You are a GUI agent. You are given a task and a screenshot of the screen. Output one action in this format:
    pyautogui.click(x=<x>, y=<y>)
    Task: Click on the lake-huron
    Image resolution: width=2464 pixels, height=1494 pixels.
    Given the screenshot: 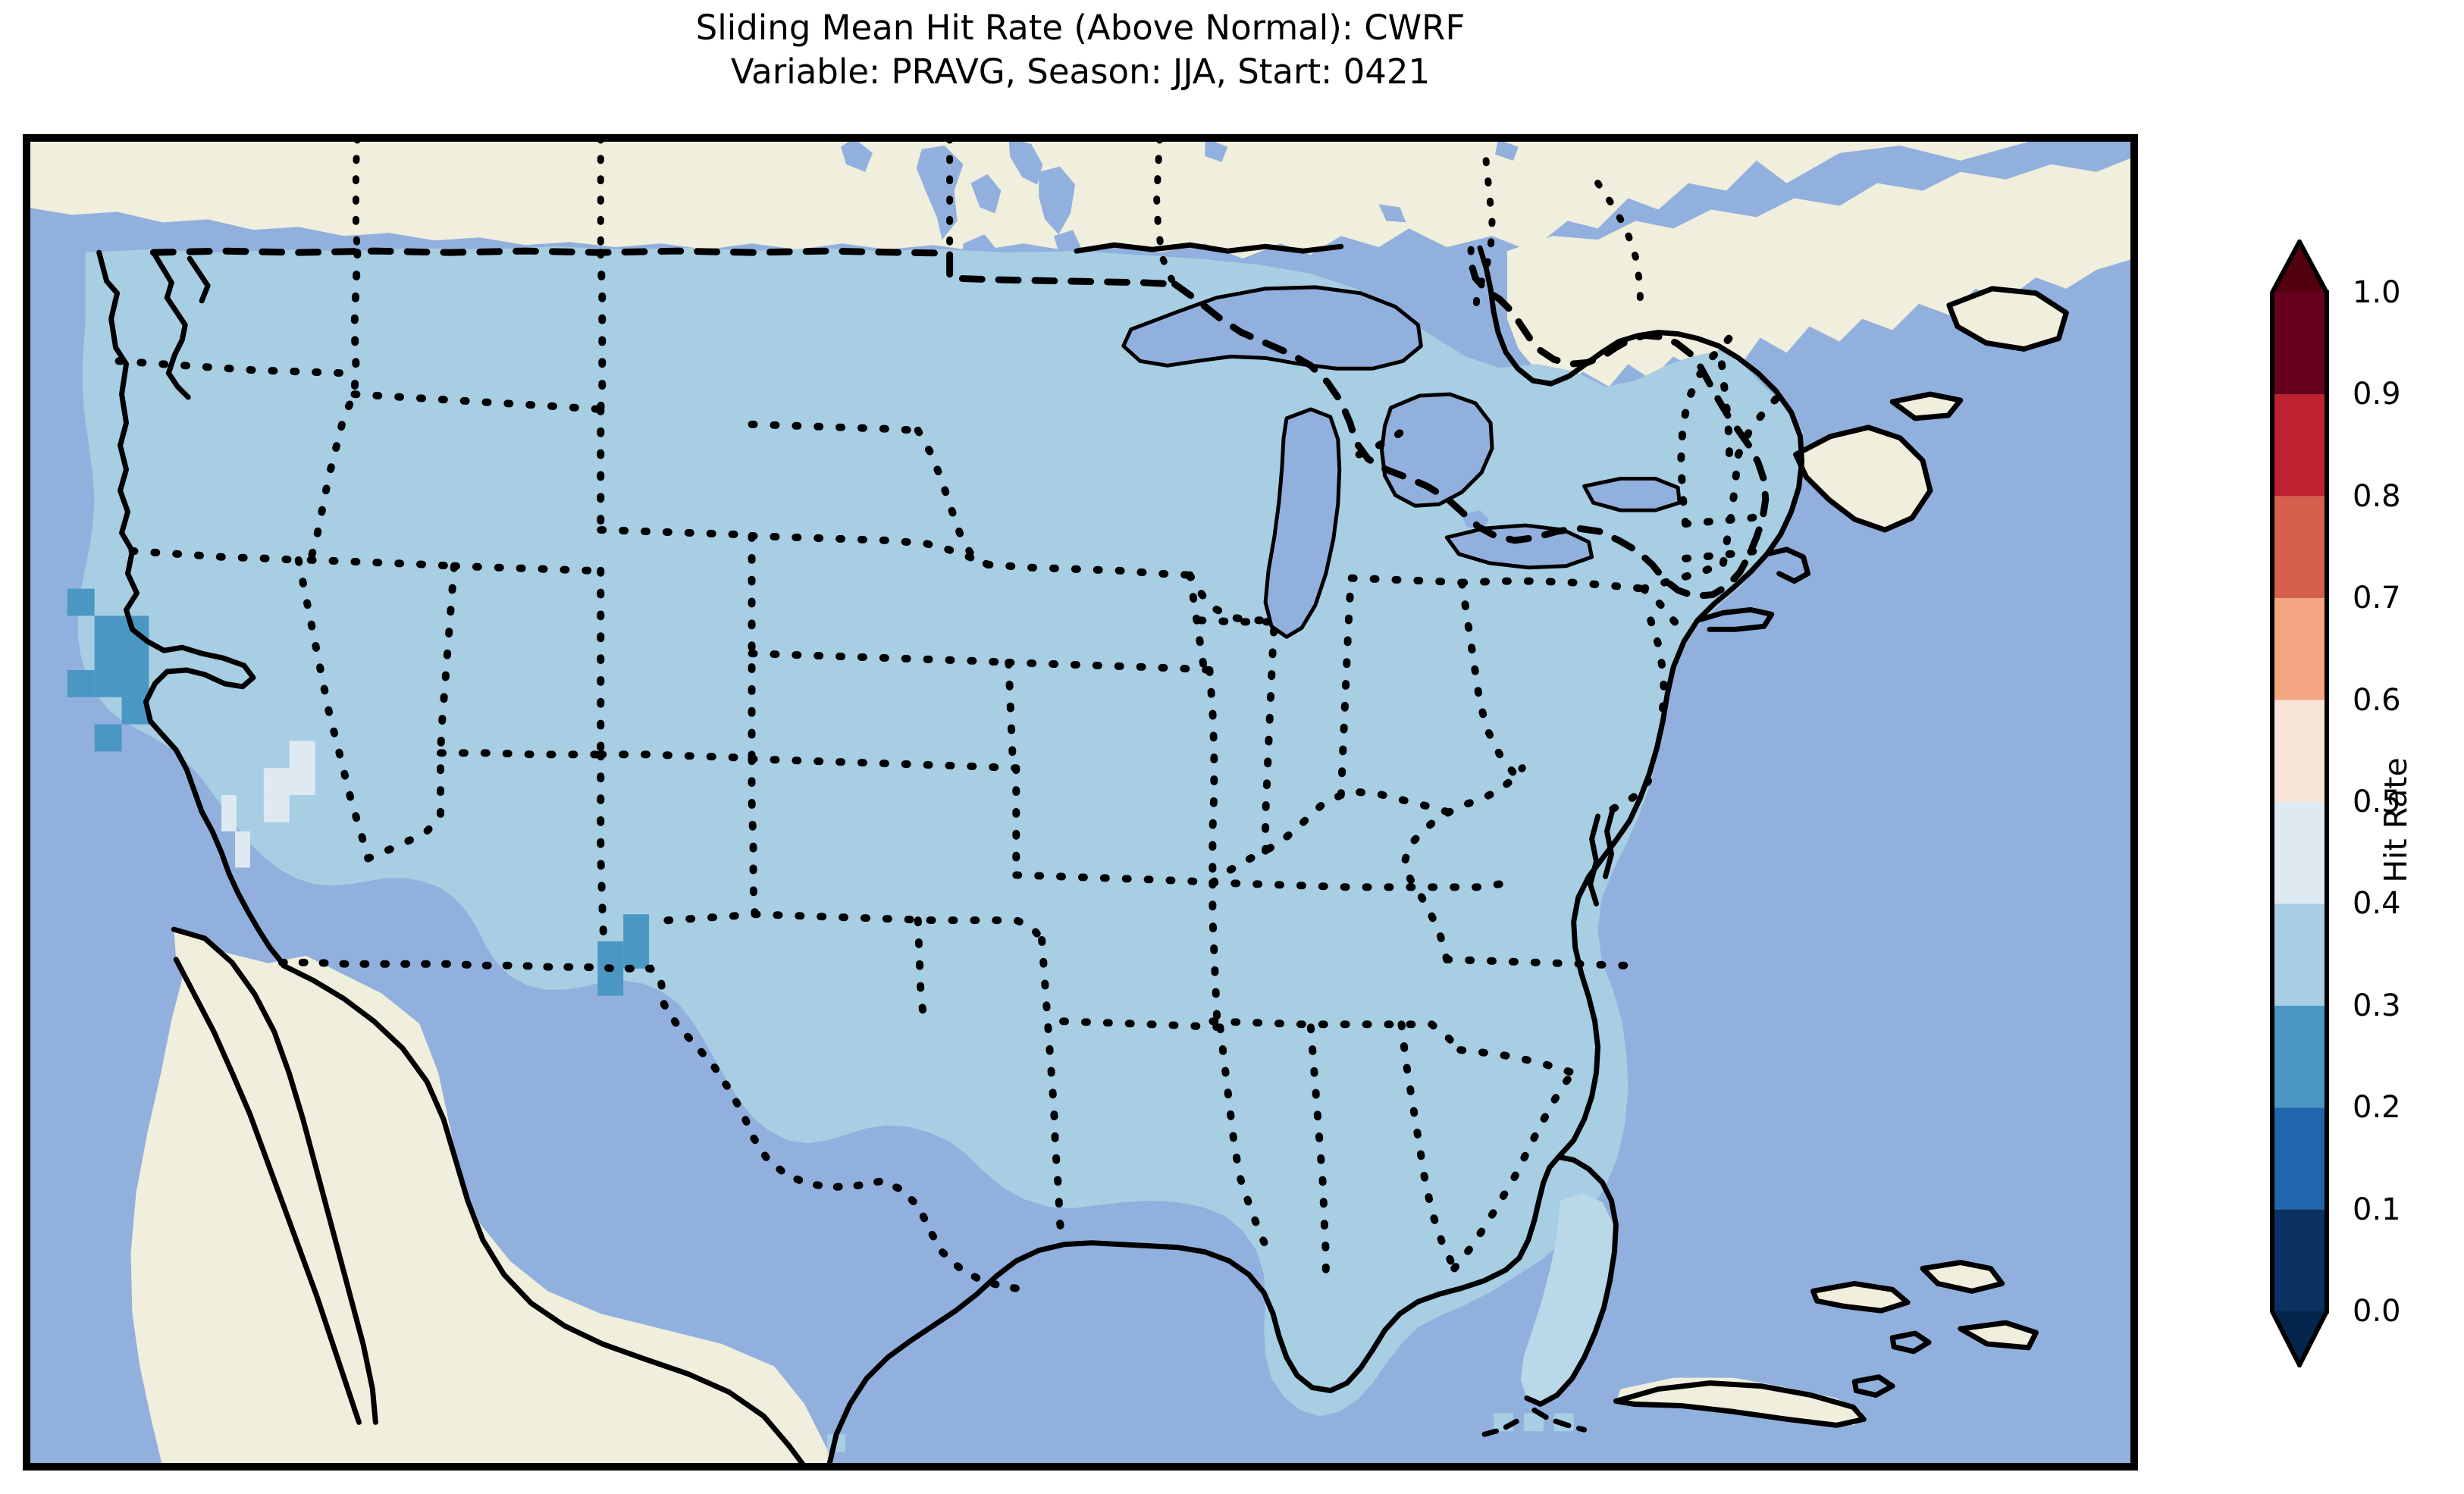 What is the action you would take?
    pyautogui.click(x=1437, y=450)
    